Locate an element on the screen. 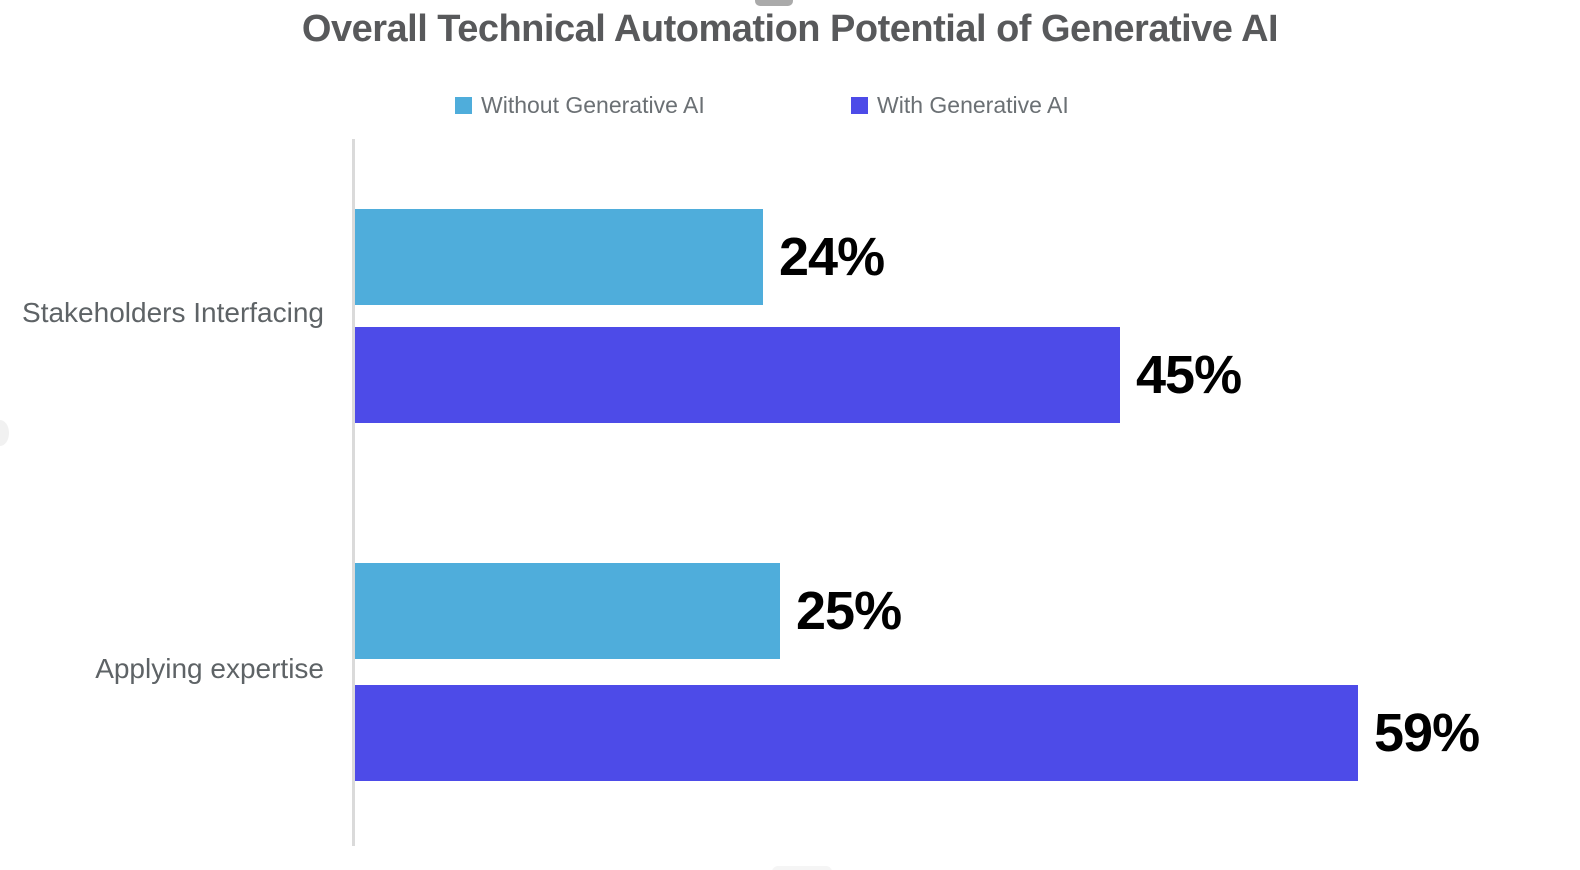 The width and height of the screenshot is (1580, 870). bar-row: 25% is located at coordinates (628, 611).